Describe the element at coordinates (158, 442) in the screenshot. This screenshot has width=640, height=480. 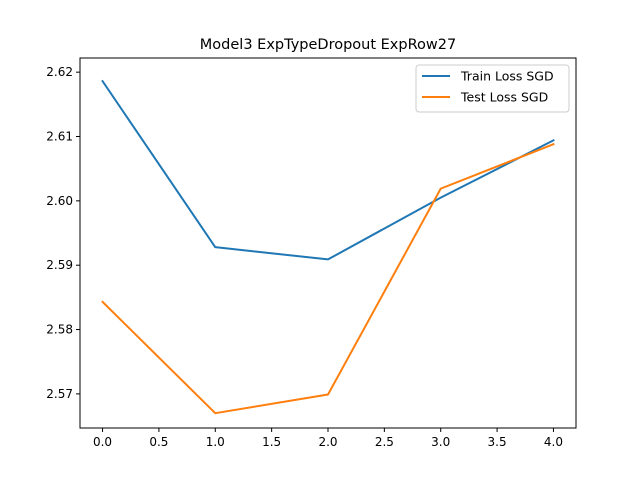
I see `x-tick-label: 0.5` at that location.